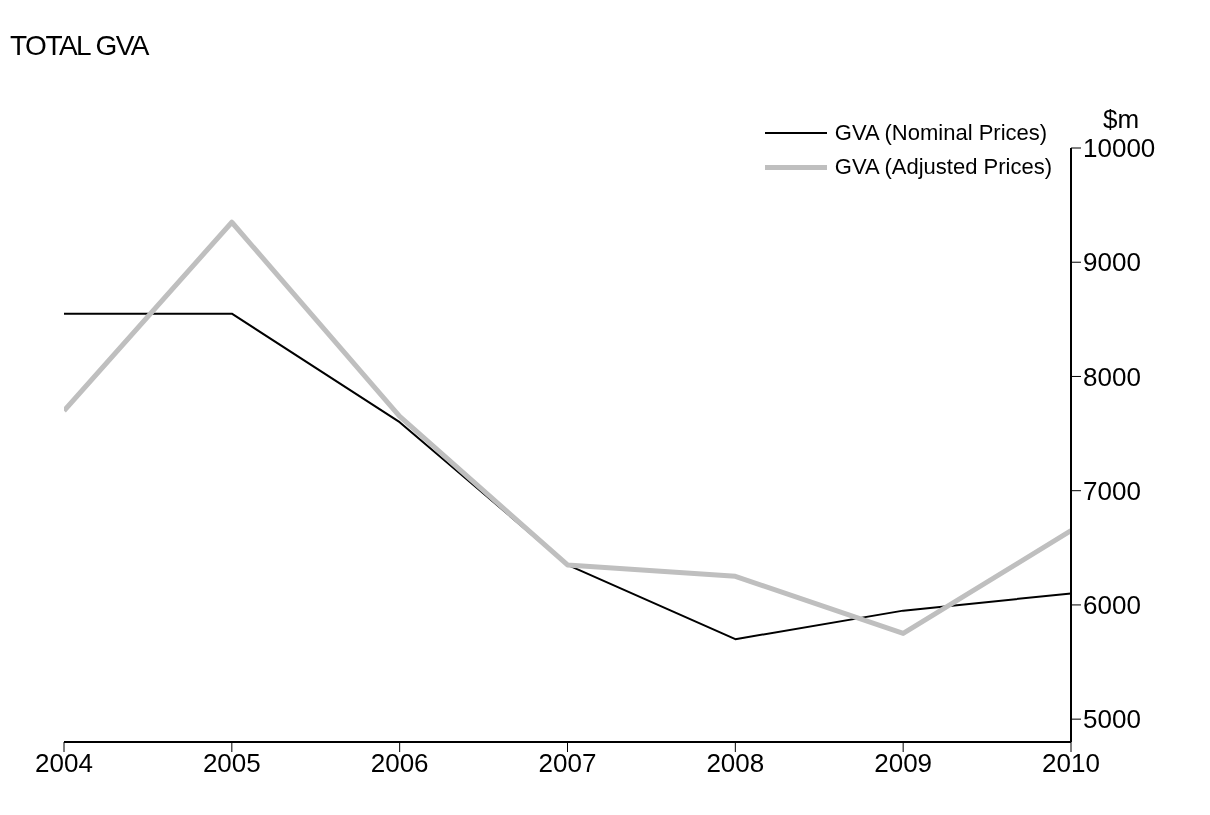 The image size is (1210, 815). Describe the element at coordinates (567, 763) in the screenshot. I see `x-tick-label: 2007` at that location.